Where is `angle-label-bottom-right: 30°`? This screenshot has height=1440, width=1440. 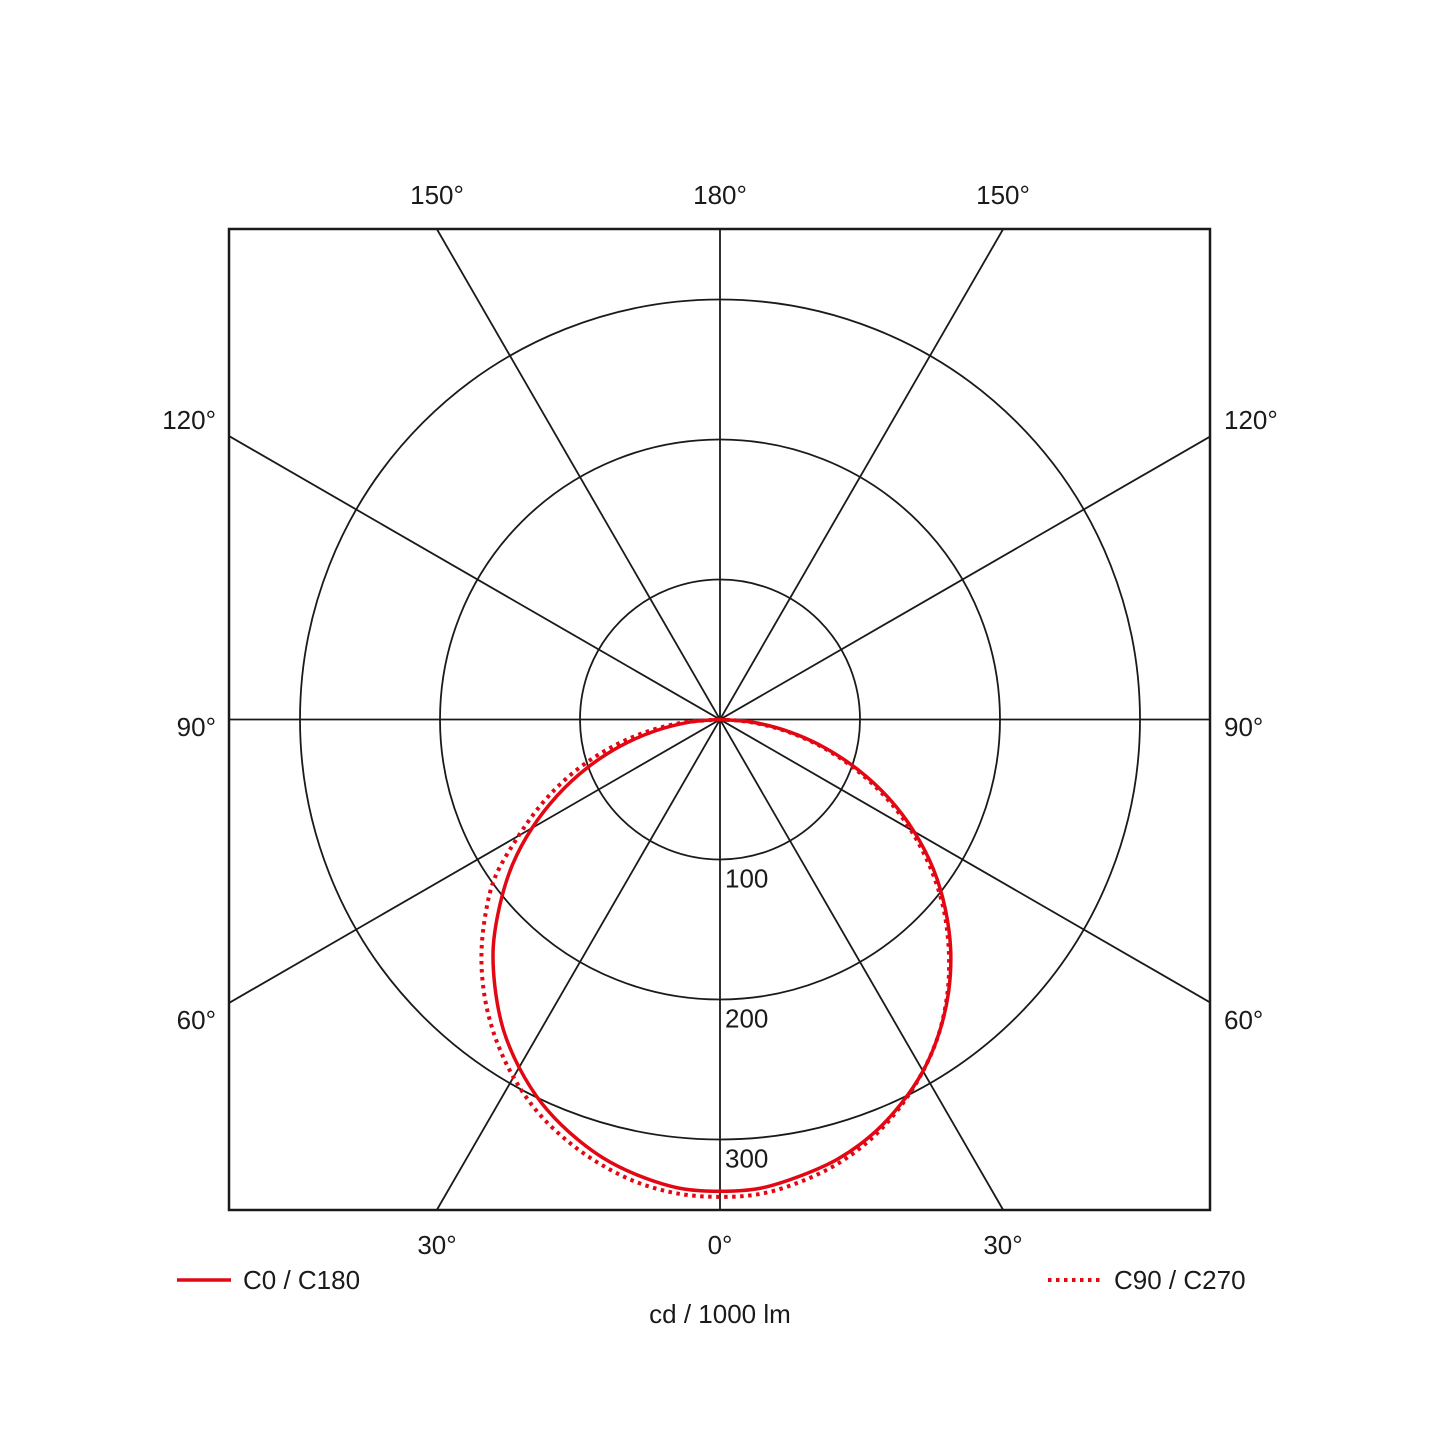
angle-label-bottom-right: 30° is located at coordinates (1002, 1245).